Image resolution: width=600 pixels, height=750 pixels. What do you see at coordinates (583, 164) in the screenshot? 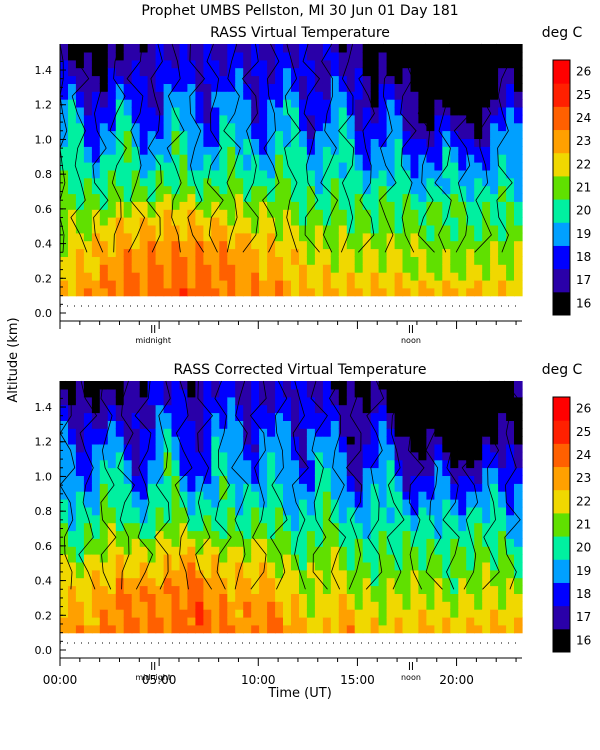
I see `colorbar-tick-label: 22` at bounding box center [583, 164].